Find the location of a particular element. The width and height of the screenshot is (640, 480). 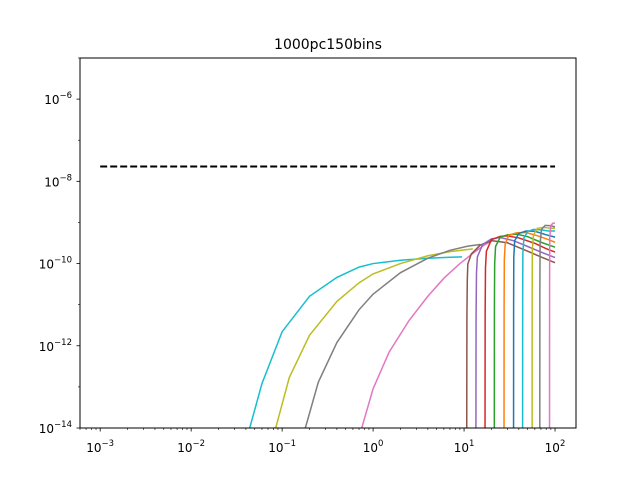

y-tick-label-exponent: −6 is located at coordinates (65, 96).